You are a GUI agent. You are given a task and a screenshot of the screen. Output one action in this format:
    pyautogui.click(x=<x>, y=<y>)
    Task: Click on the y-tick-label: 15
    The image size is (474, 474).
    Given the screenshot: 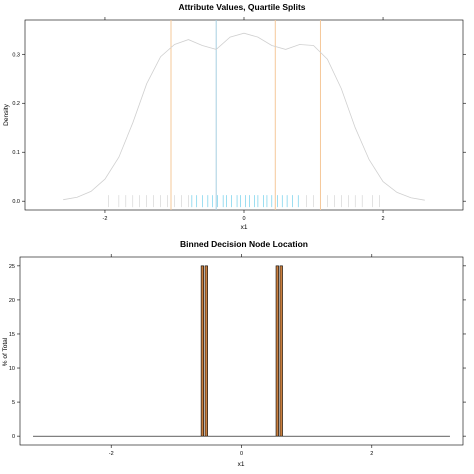 What is the action you would take?
    pyautogui.click(x=12, y=335)
    